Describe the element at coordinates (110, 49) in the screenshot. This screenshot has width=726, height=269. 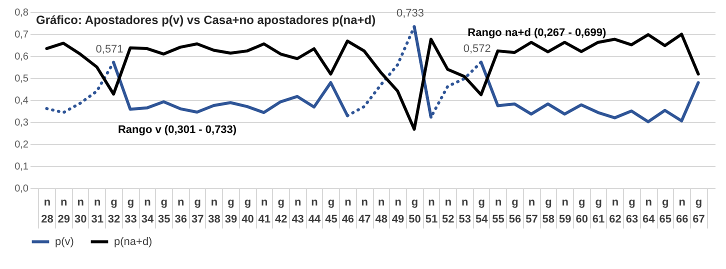
I see `annotation: 0,571` at that location.